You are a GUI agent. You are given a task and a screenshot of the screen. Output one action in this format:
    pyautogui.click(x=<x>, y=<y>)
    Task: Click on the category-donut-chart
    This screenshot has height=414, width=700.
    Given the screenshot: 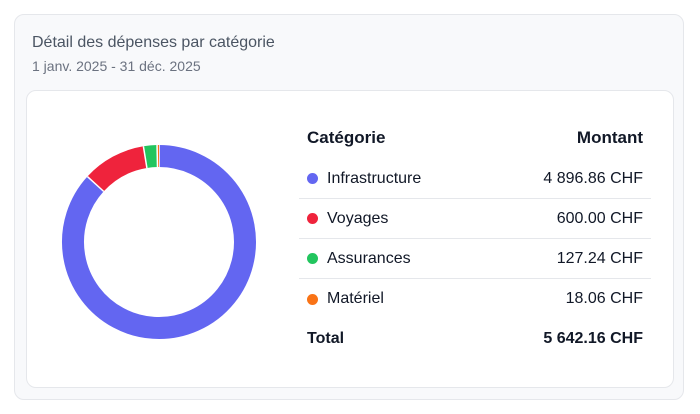 What is the action you would take?
    pyautogui.click(x=159, y=242)
    